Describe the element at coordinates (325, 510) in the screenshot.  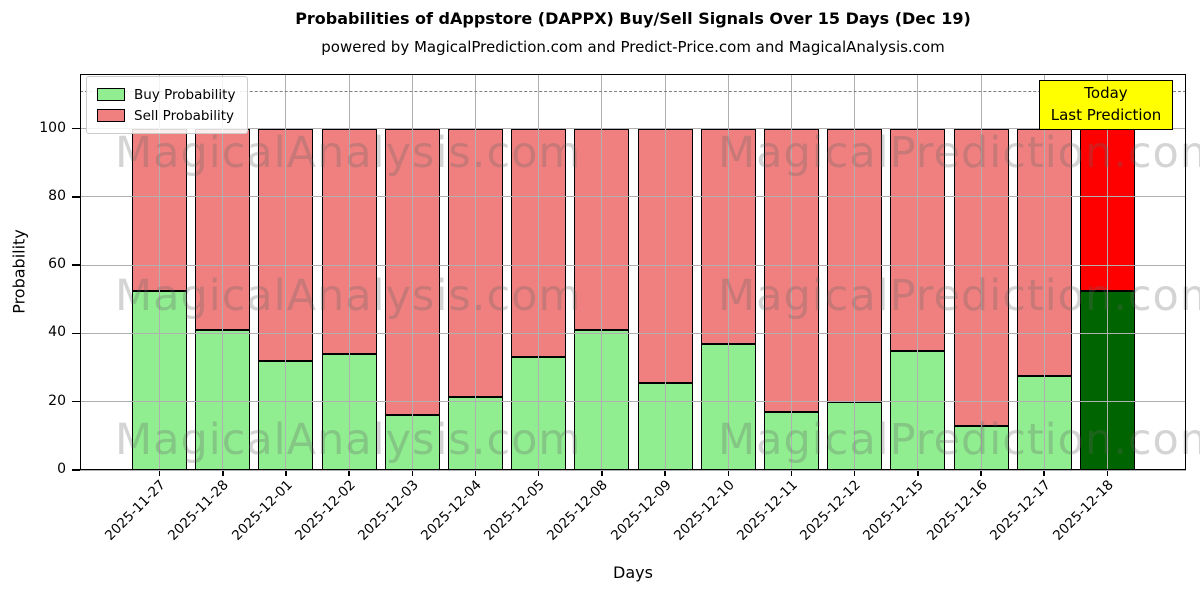
I see `x-tick-label-text: 2025-12-02` at that location.